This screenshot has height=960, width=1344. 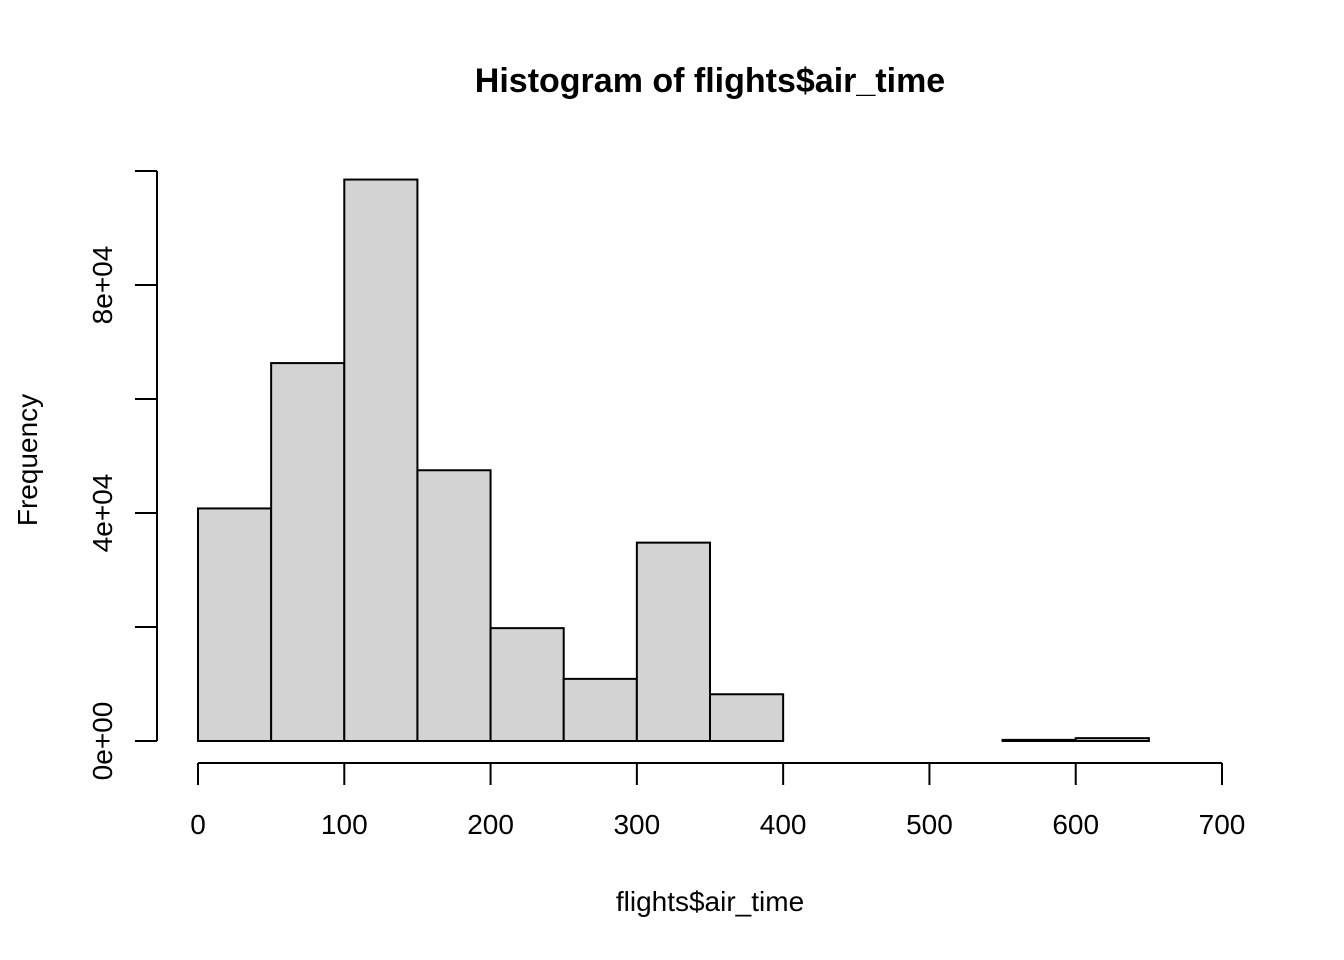 I want to click on x-tick-label: 0, so click(x=198, y=824).